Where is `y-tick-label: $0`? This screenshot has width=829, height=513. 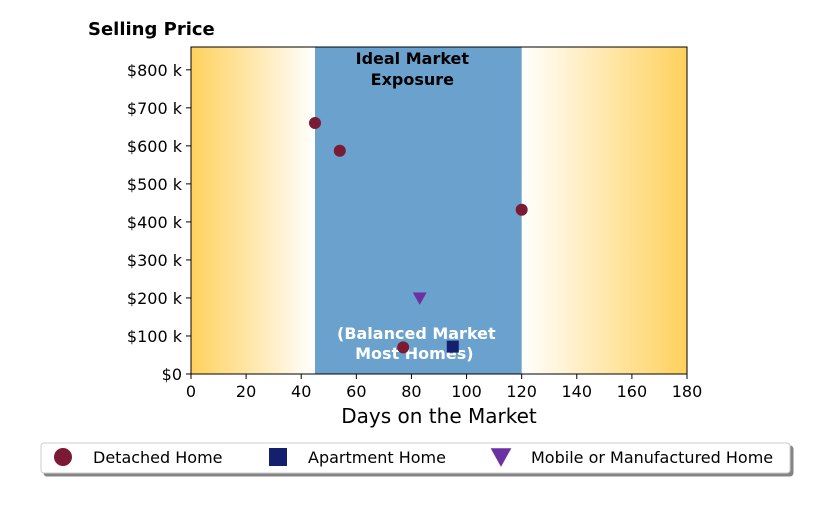 y-tick-label: $0 is located at coordinates (172, 374).